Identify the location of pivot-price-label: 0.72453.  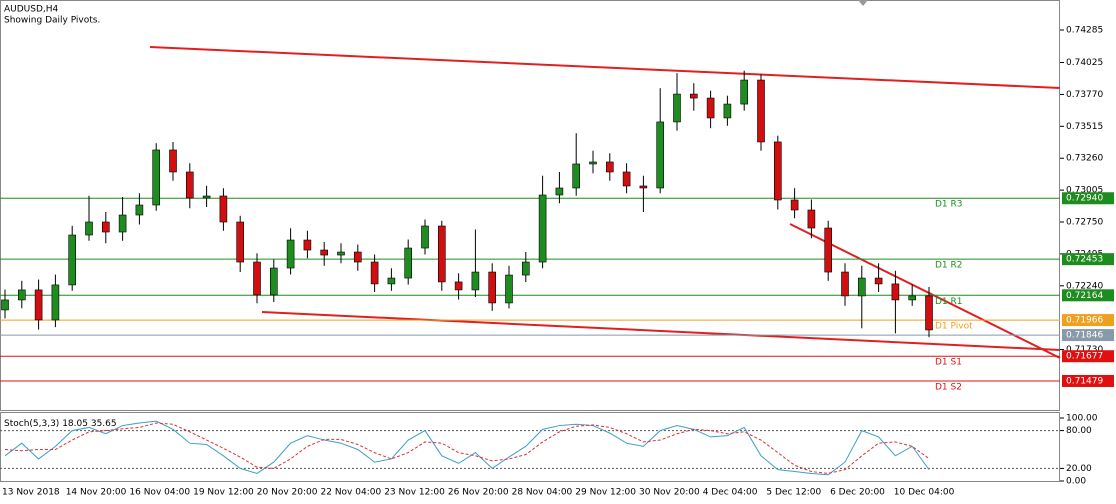
(1084, 260).